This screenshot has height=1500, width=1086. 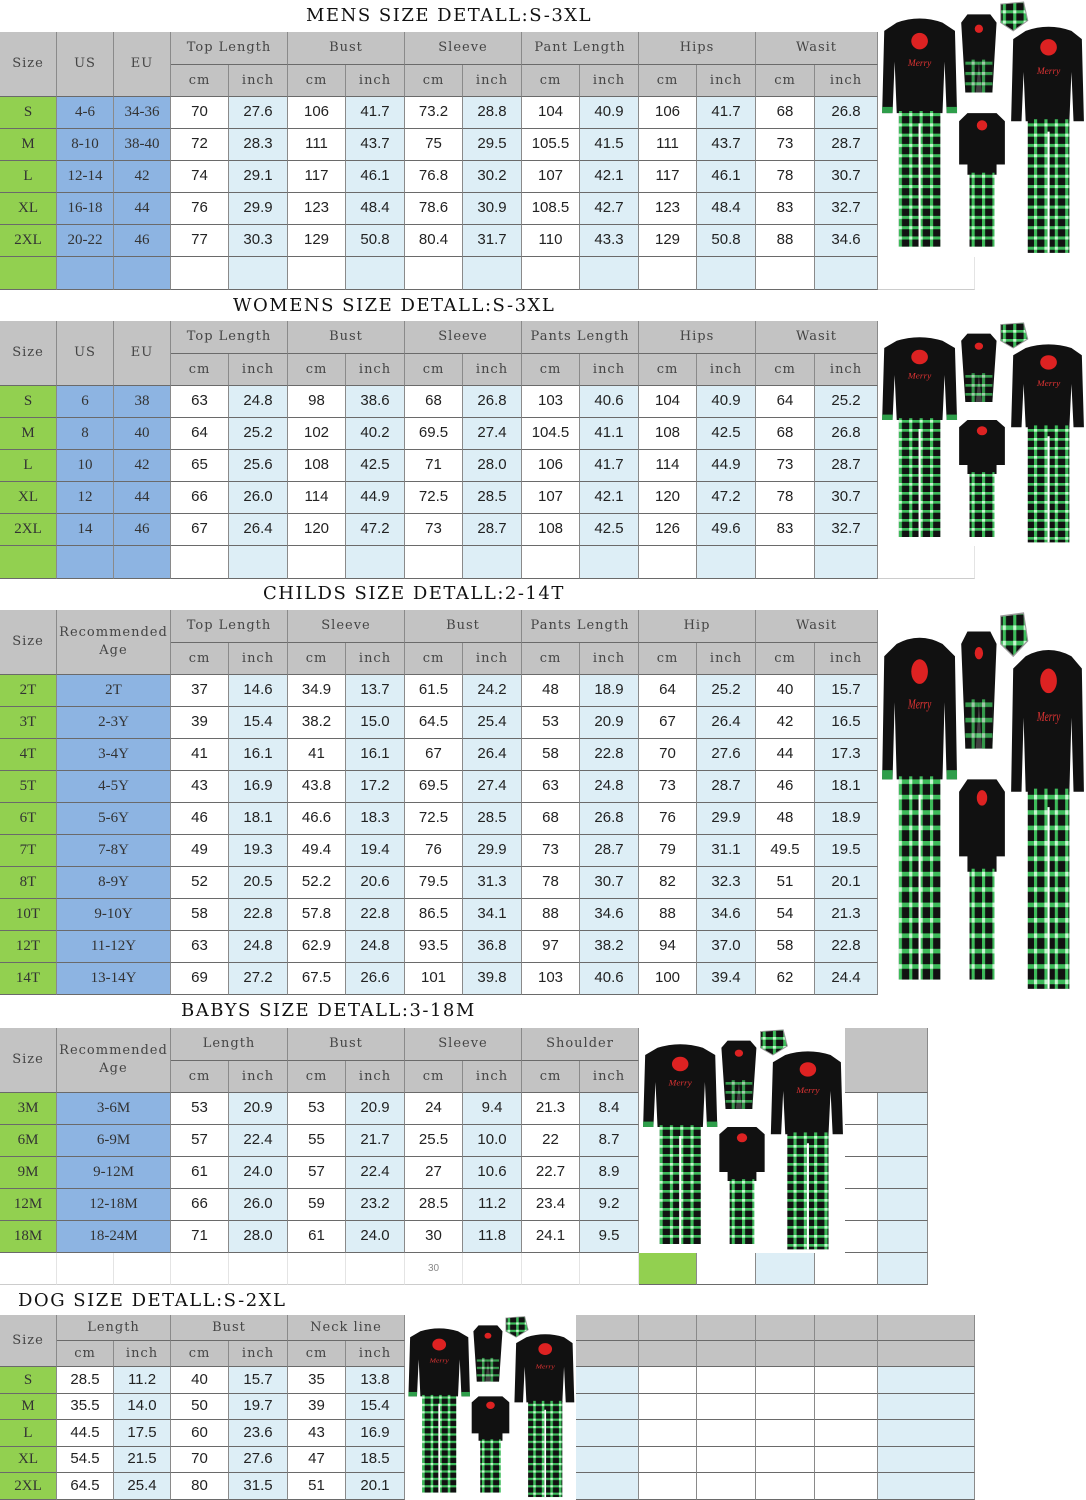 What do you see at coordinates (846, 947) in the screenshot?
I see `measurement-cell: 22.8` at bounding box center [846, 947].